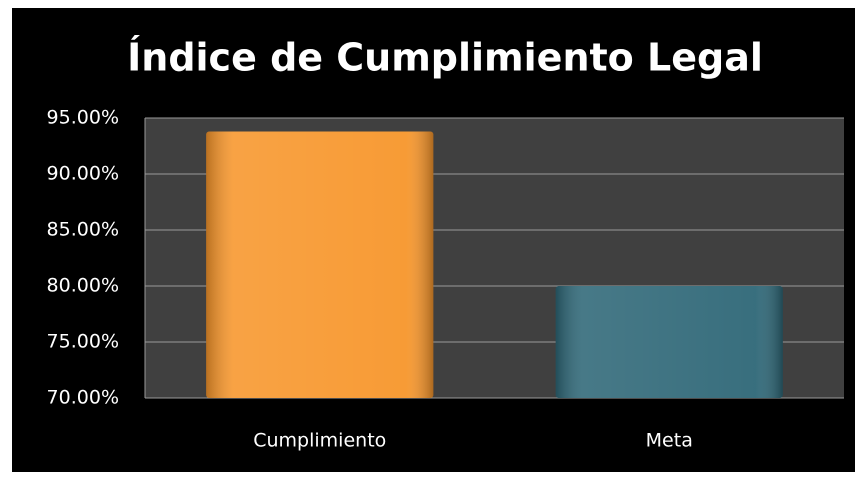  Describe the element at coordinates (83, 230) in the screenshot. I see `y-tick-label: 85.00%` at that location.